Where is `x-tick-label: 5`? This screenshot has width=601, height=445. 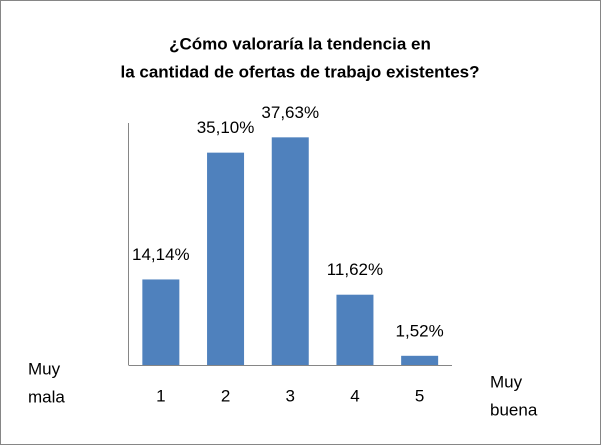
x-tick-label: 5 is located at coordinates (419, 395).